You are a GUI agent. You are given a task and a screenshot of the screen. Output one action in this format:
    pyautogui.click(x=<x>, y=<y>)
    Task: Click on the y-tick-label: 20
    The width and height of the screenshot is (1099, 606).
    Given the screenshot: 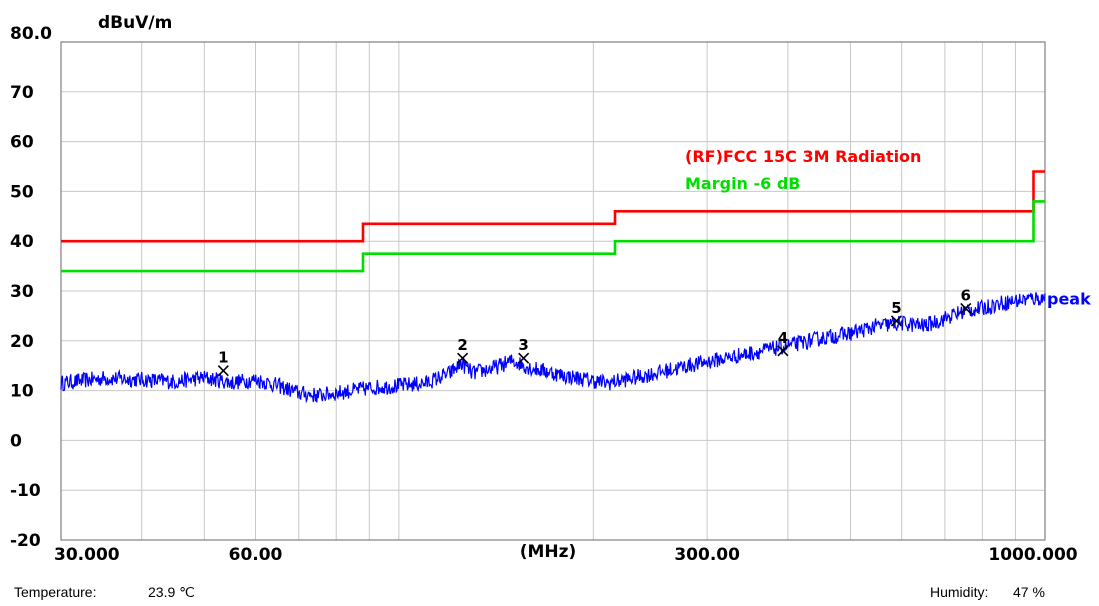 What is the action you would take?
    pyautogui.click(x=22, y=342)
    